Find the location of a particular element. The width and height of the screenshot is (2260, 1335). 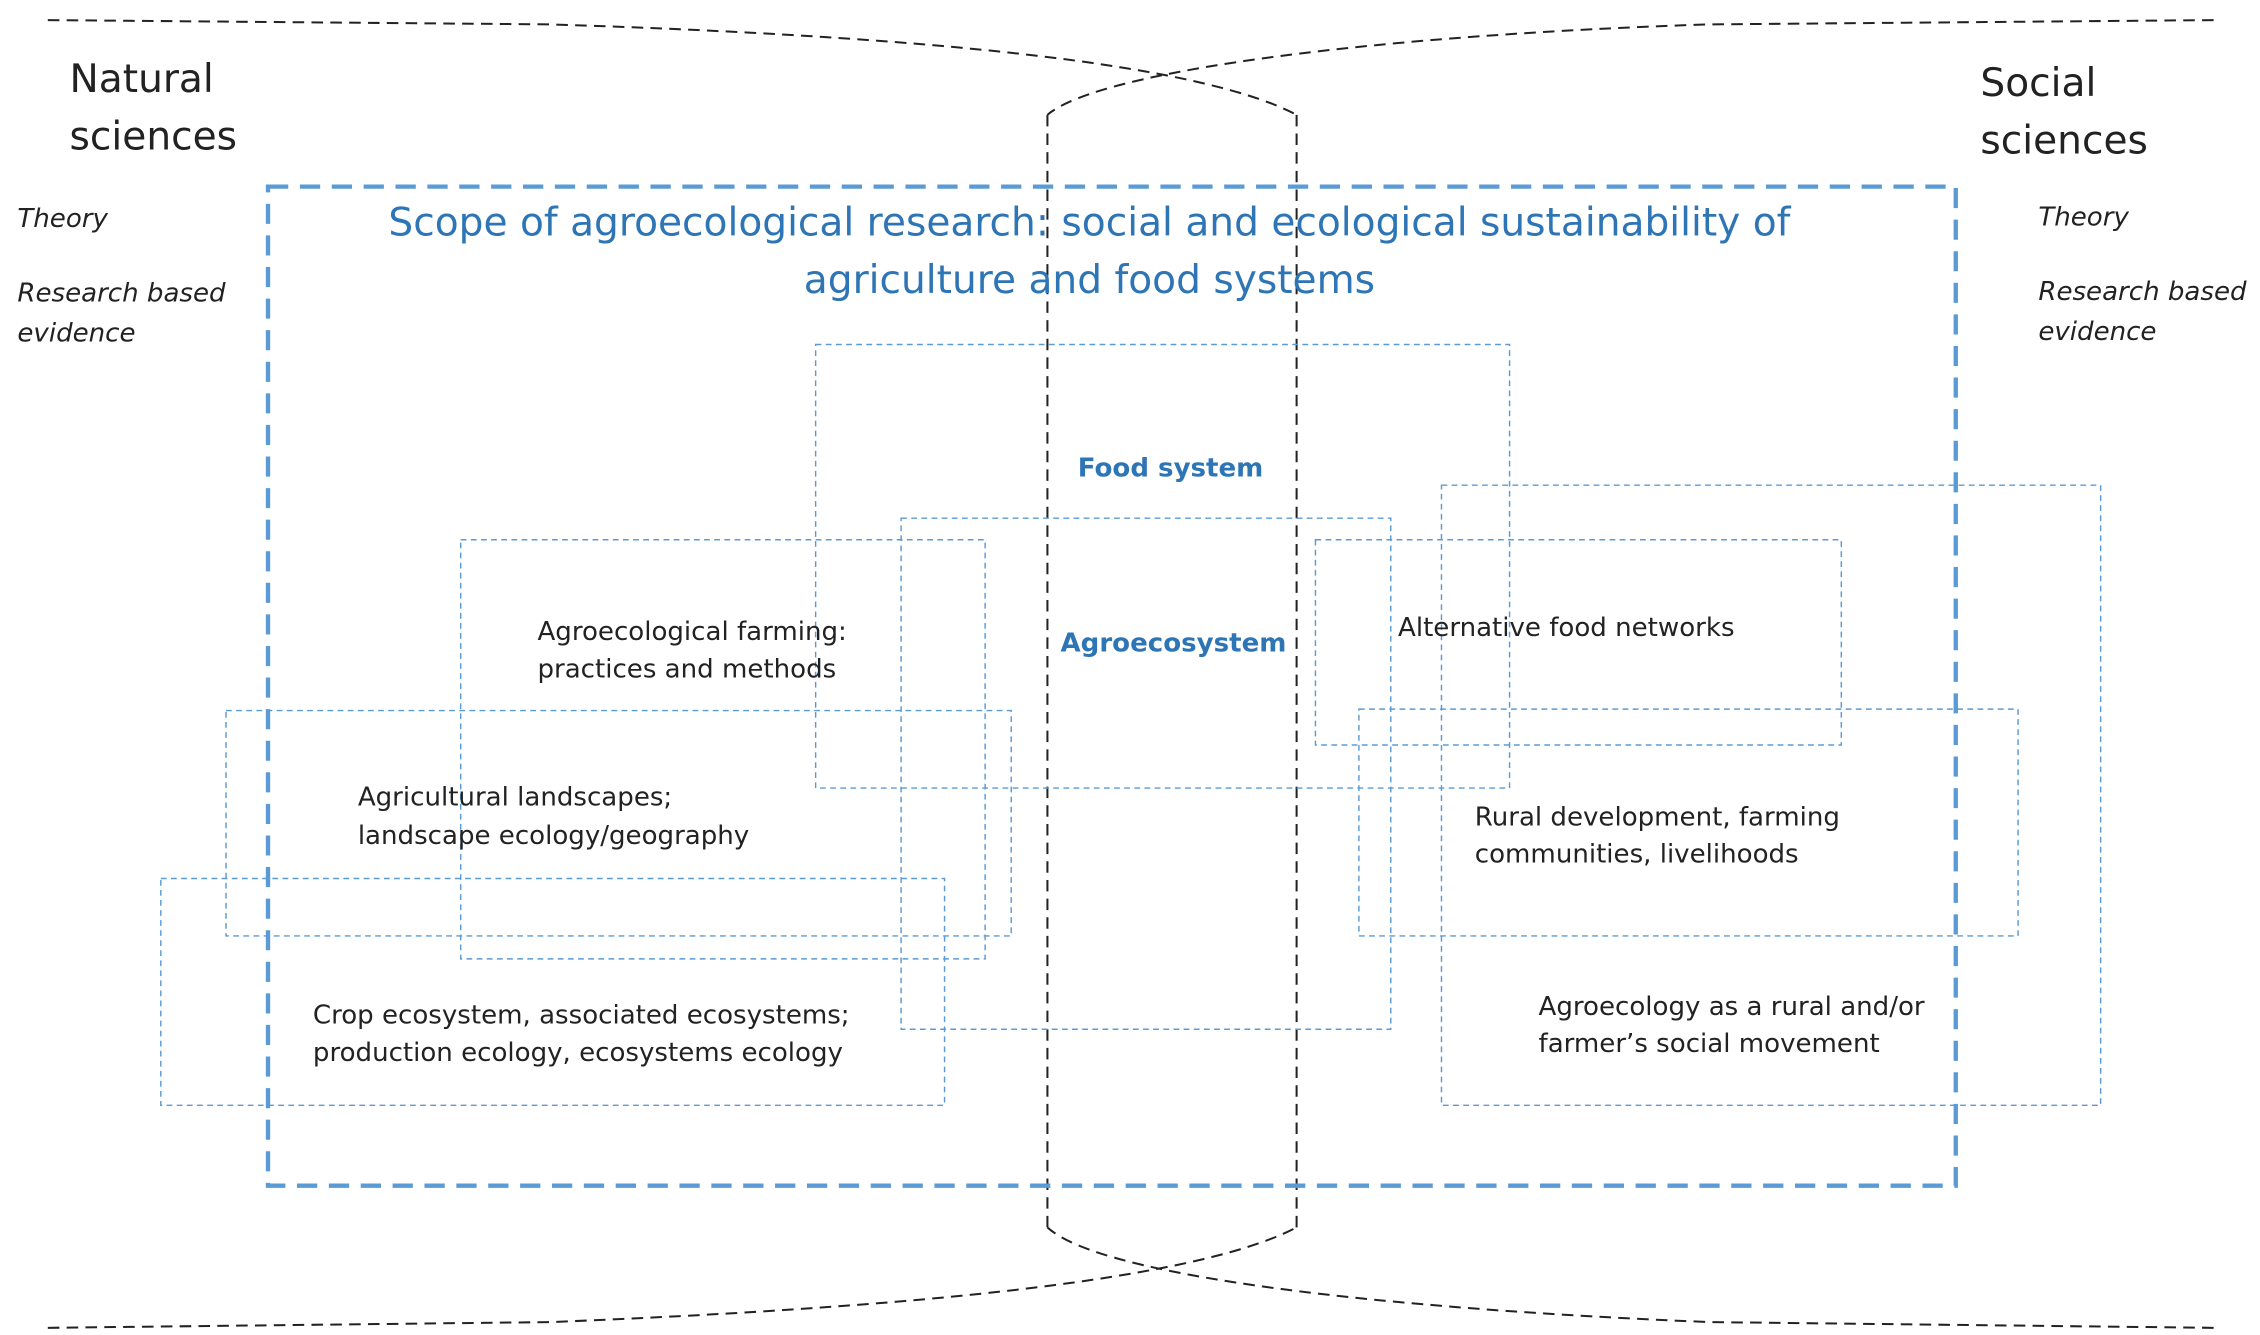

scope-title: agriculture and food systems is located at coordinates (1089, 280).